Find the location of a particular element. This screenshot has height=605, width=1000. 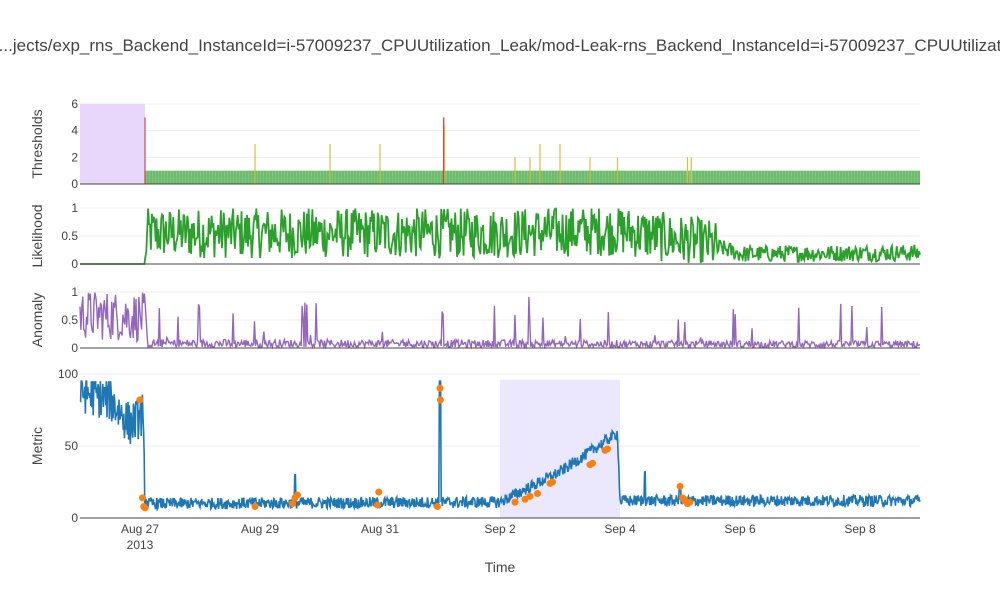

x-tick-label: Aug 29 is located at coordinates (260, 529).